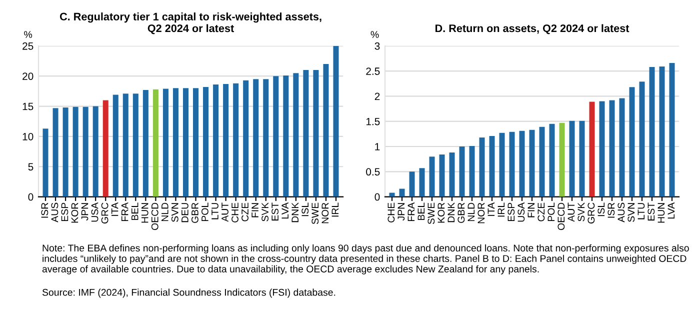 The image size is (700, 328). I want to click on y-tick-label: 20, so click(28, 76).